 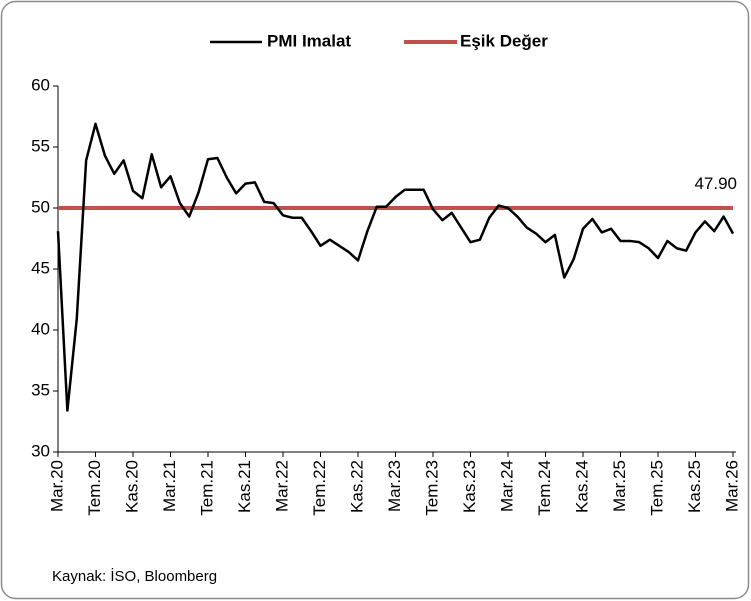 I want to click on y-tick-label: 45, so click(x=40, y=267).